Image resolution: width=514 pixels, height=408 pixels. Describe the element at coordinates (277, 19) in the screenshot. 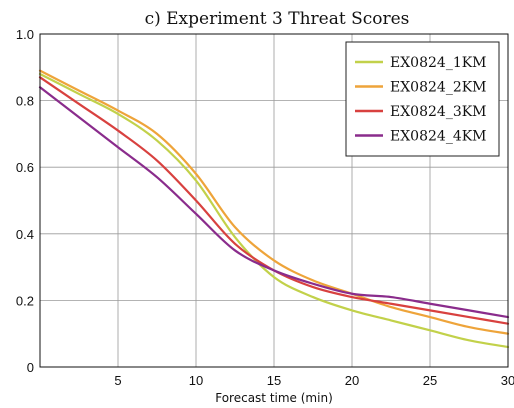

I see `chart-title: c) Experiment 3 Threat Scores` at that location.